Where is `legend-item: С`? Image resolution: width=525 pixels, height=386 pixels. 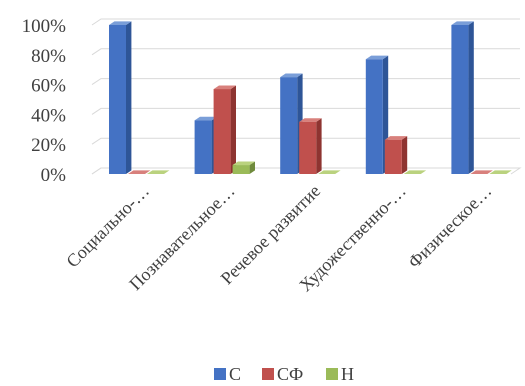
legend-item: С is located at coordinates (227, 374).